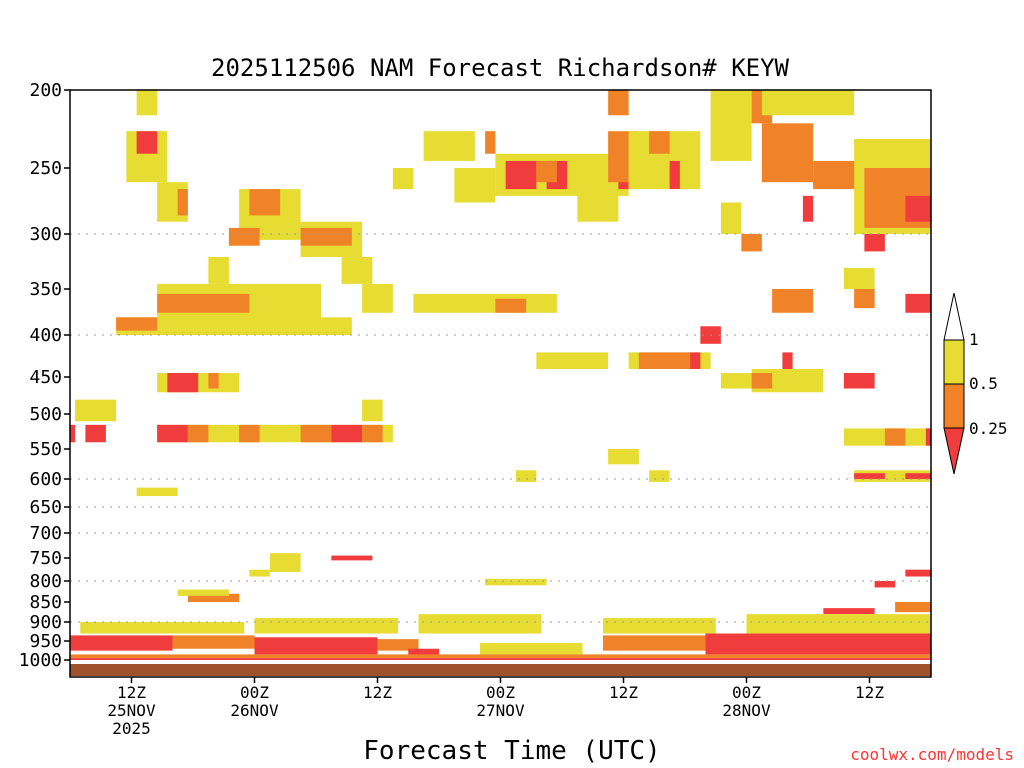 The width and height of the screenshot is (1024, 768). What do you see at coordinates (45, 533) in the screenshot?
I see `y-tick-label-700: 700` at bounding box center [45, 533].